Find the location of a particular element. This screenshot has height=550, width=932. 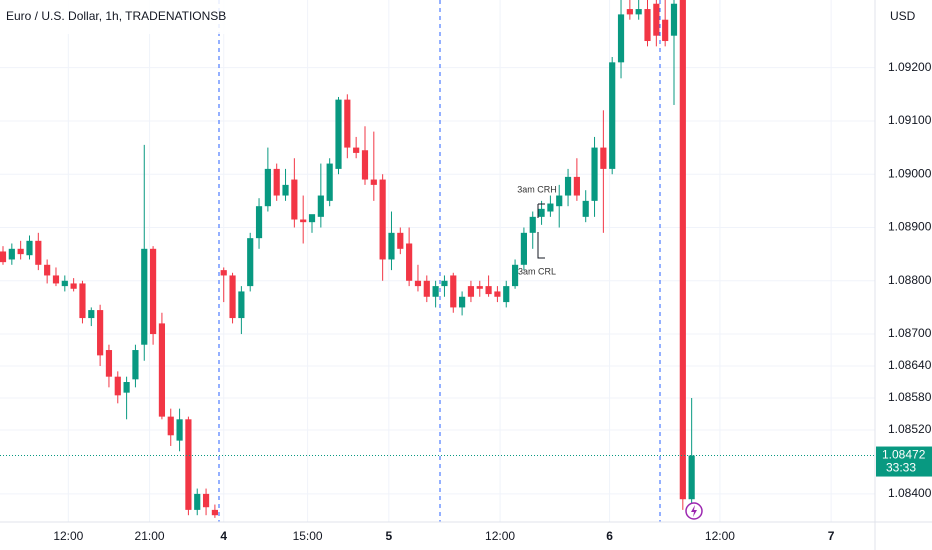

y-tick-label: 1.08640 is located at coordinates (910, 365).